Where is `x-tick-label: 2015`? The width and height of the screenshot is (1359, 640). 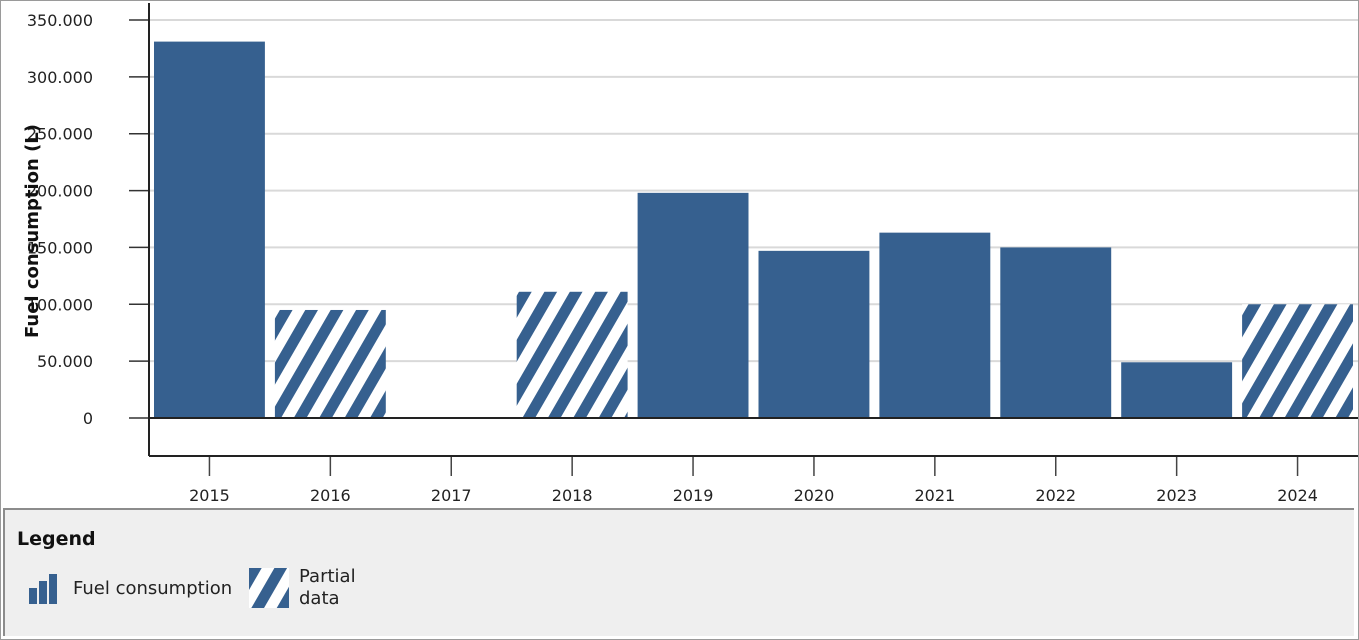 x-tick-label: 2015 is located at coordinates (209, 495).